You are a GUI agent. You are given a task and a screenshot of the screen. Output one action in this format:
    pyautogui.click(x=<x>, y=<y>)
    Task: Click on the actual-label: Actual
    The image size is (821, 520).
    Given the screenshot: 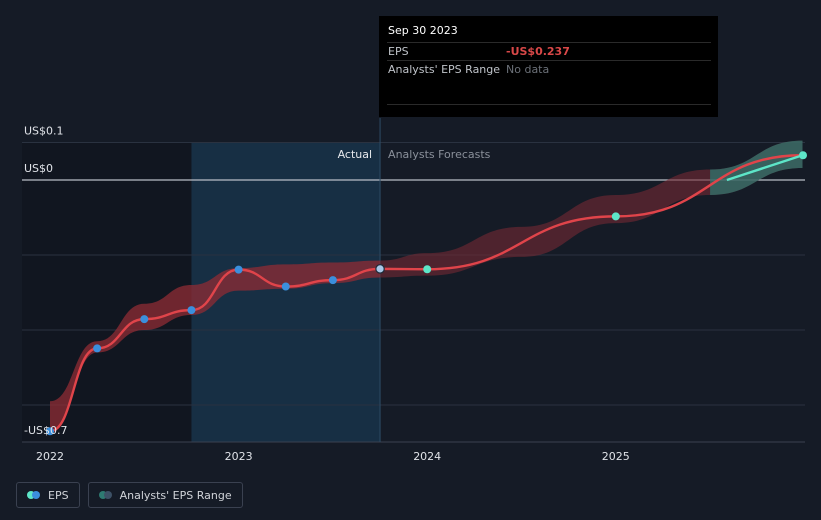 What is the action you would take?
    pyautogui.click(x=355, y=154)
    